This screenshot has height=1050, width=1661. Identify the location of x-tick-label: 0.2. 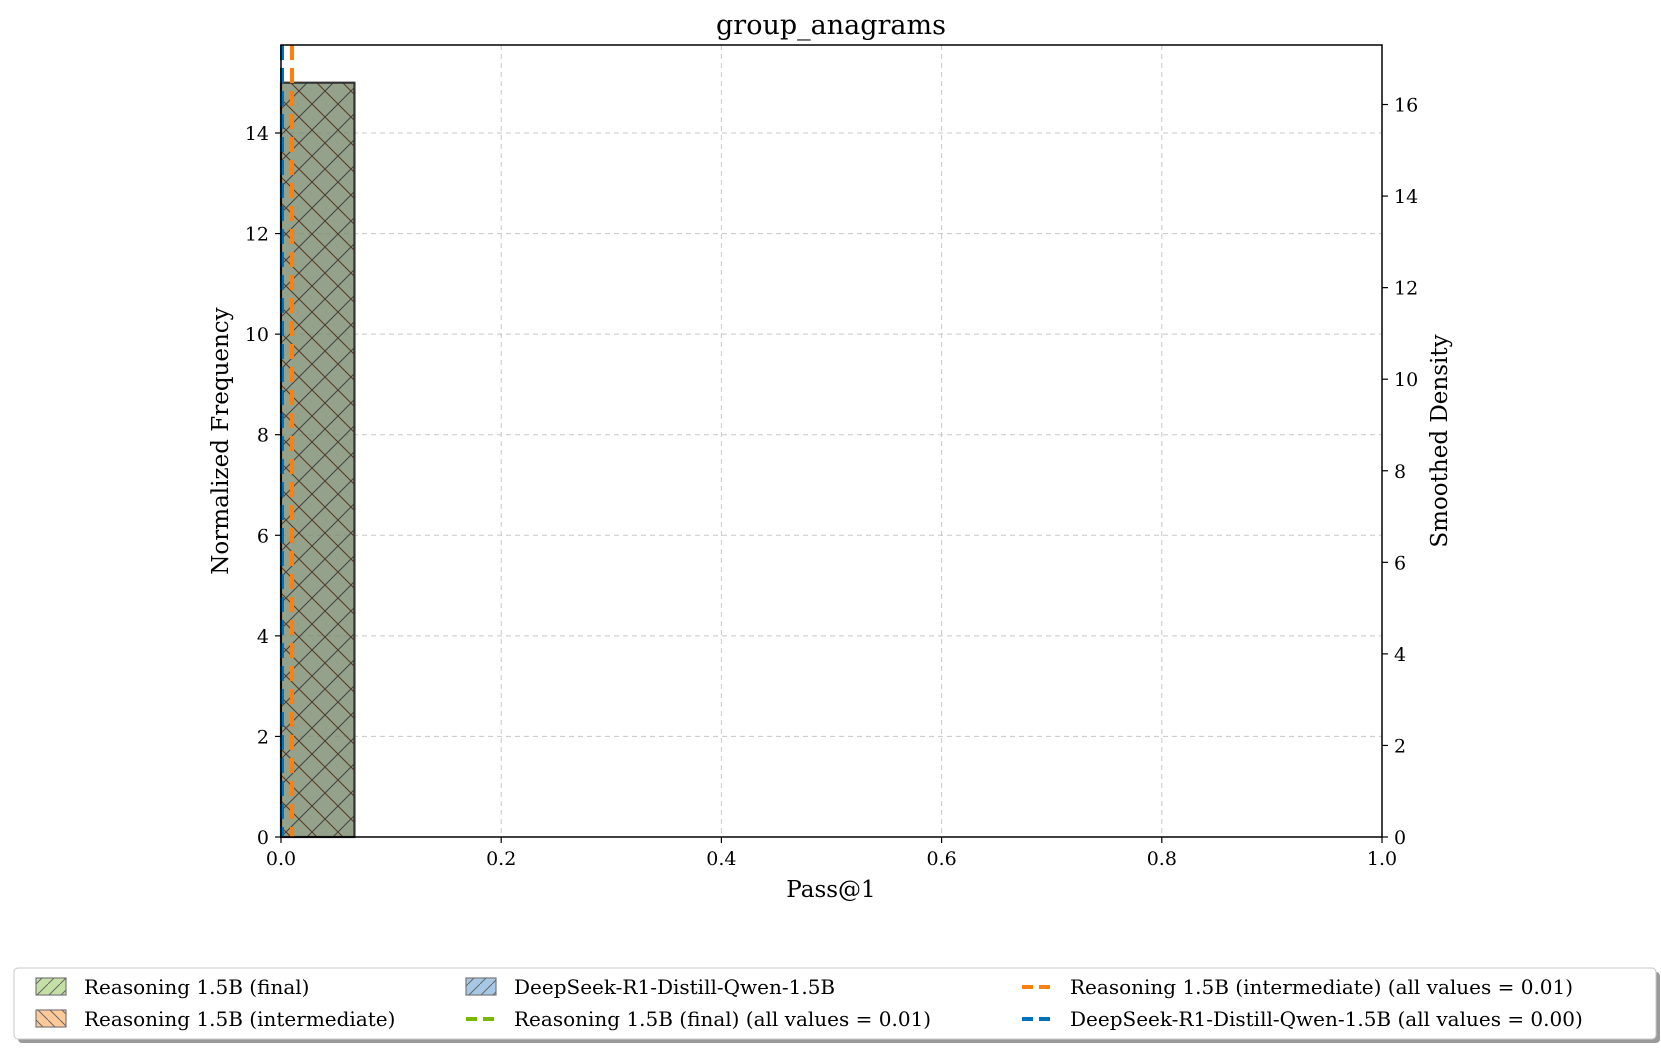
(501, 859).